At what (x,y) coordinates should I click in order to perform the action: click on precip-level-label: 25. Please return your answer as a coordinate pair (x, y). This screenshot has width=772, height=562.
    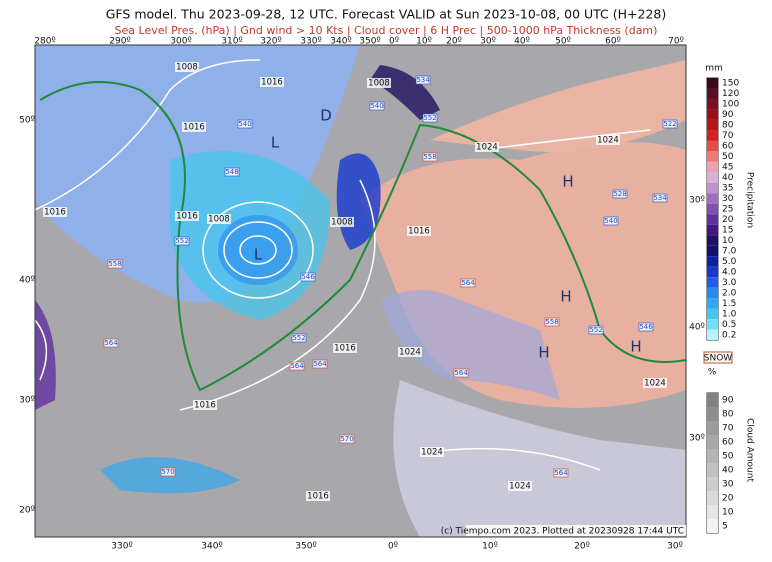
    Looking at the image, I should click on (727, 210).